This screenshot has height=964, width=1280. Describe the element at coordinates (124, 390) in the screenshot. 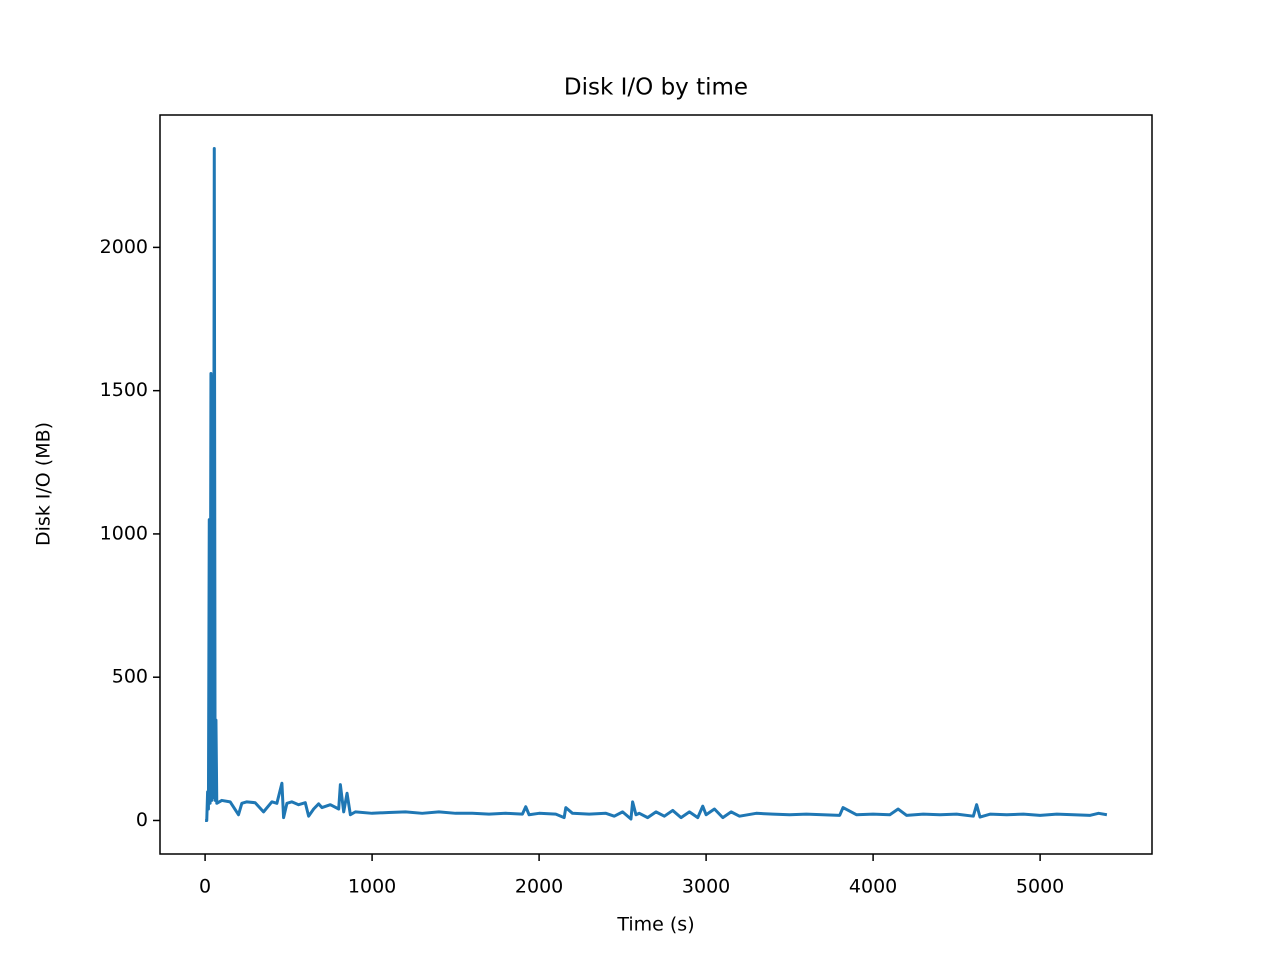

I see `y-tick-label: 1500` at that location.